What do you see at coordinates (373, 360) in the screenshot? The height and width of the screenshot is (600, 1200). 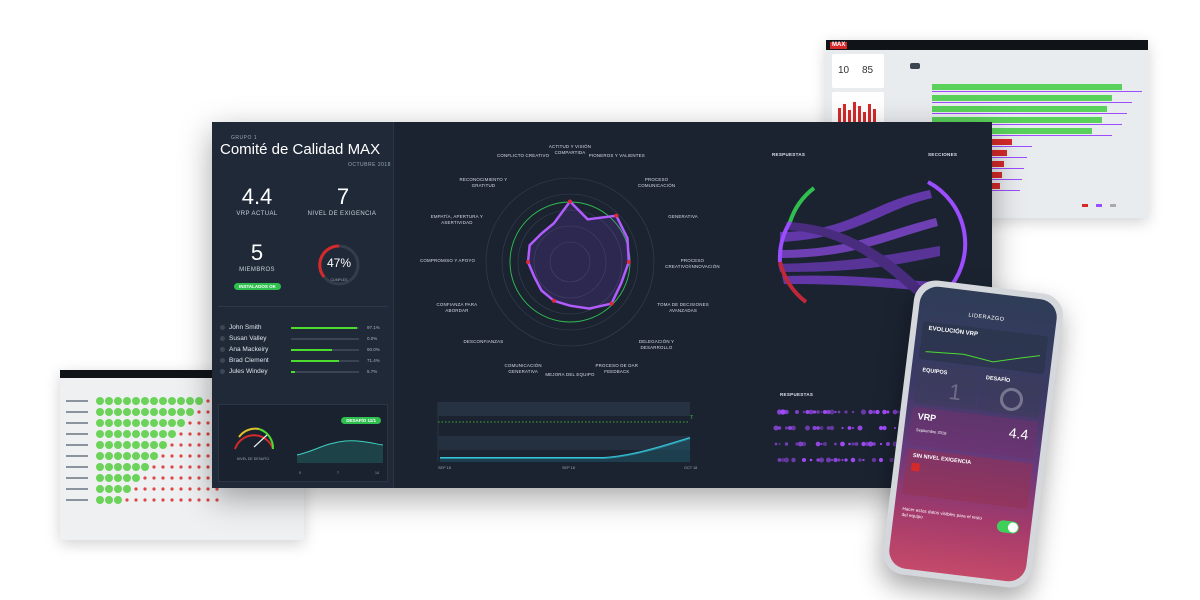 I see `member-percent: 71.4%` at bounding box center [373, 360].